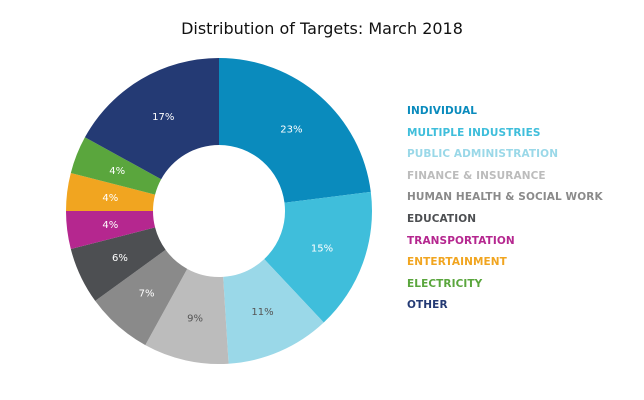 This screenshot has width=644, height=400. What do you see at coordinates (483, 154) in the screenshot?
I see `legend-item-public-administration: PUBLIC ADMINISTRATION` at bounding box center [483, 154].